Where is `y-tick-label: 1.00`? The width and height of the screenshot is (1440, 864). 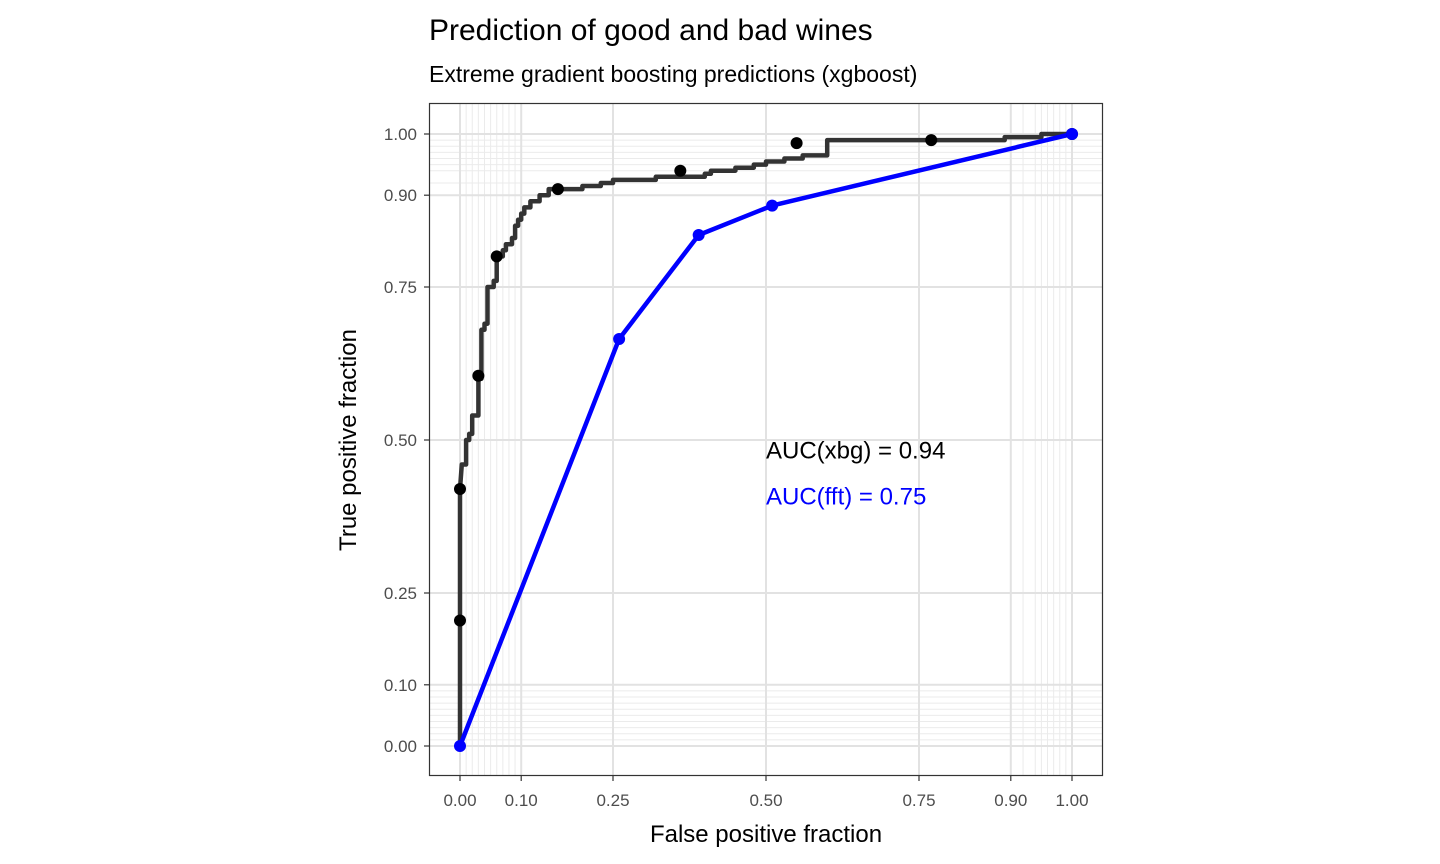 y-tick-label: 1.00 is located at coordinates (400, 134).